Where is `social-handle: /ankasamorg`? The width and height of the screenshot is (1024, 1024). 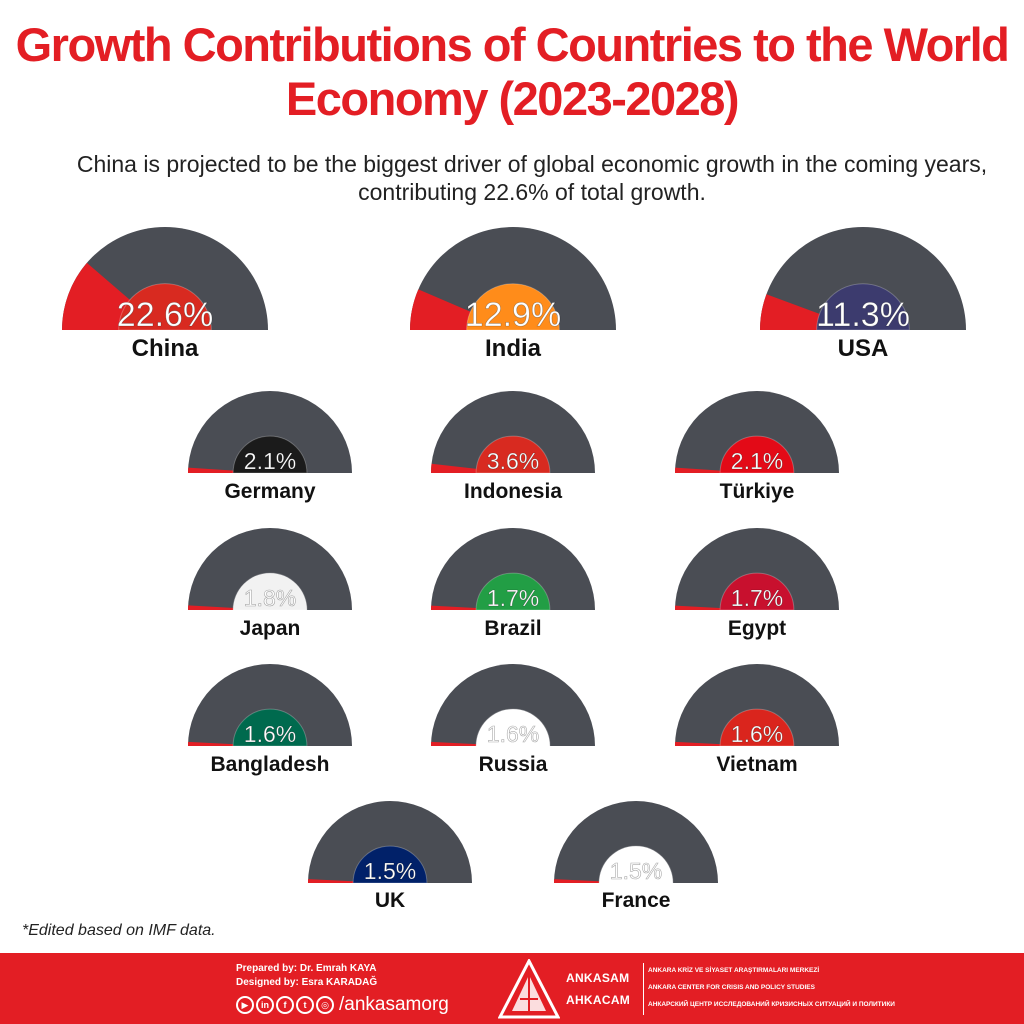 social-handle: /ankasamorg is located at coordinates (394, 1004).